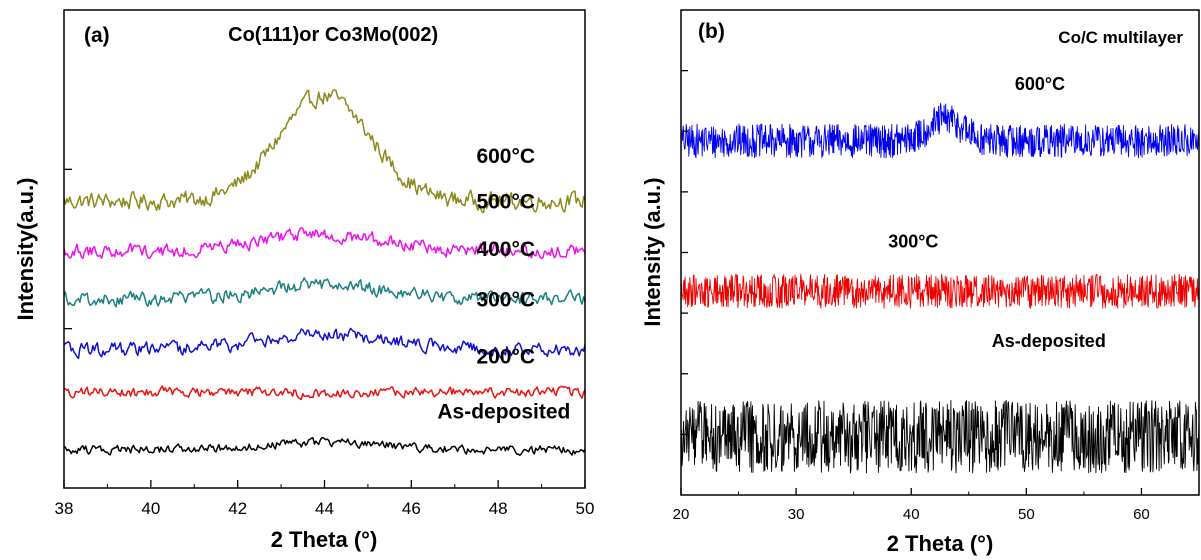 The width and height of the screenshot is (1201, 560). What do you see at coordinates (1141, 514) in the screenshot?
I see `x-tick-label: 60` at bounding box center [1141, 514].